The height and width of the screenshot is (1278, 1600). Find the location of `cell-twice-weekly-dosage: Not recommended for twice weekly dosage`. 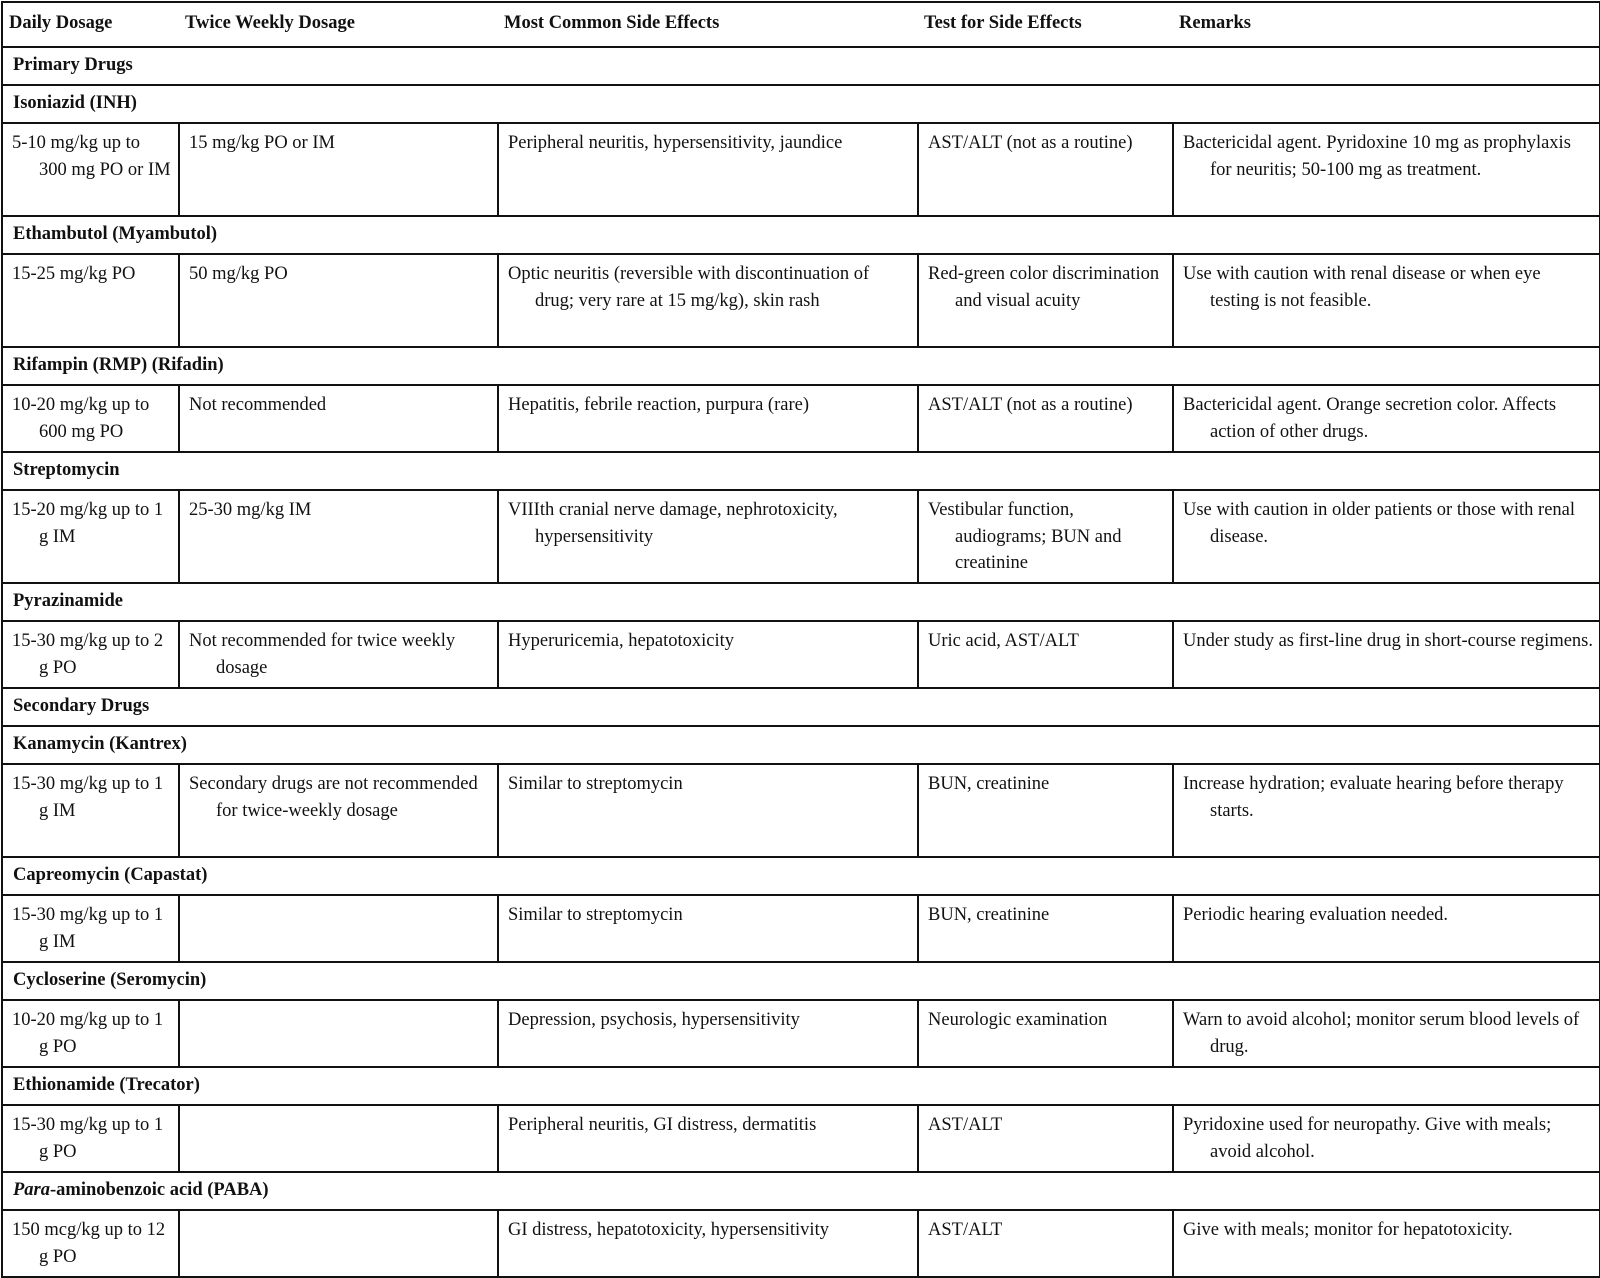

cell-twice-weekly-dosage: Not recommended for twice weekly dosage is located at coordinates (338, 654).